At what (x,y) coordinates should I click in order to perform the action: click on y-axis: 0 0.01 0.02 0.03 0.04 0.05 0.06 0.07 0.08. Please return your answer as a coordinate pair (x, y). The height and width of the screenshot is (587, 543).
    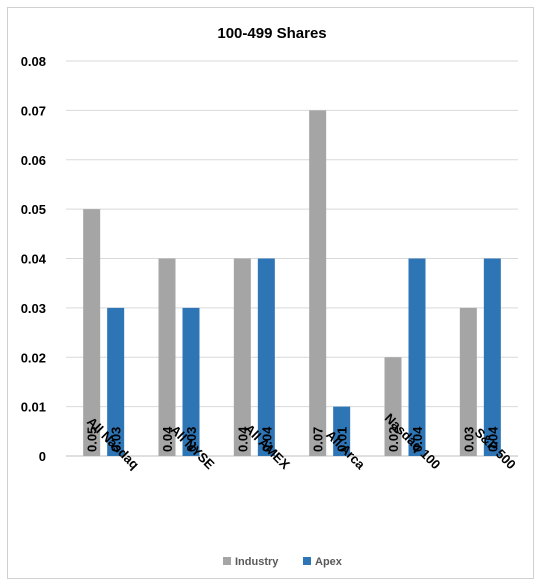
    Looking at the image, I should click on (34, 259).